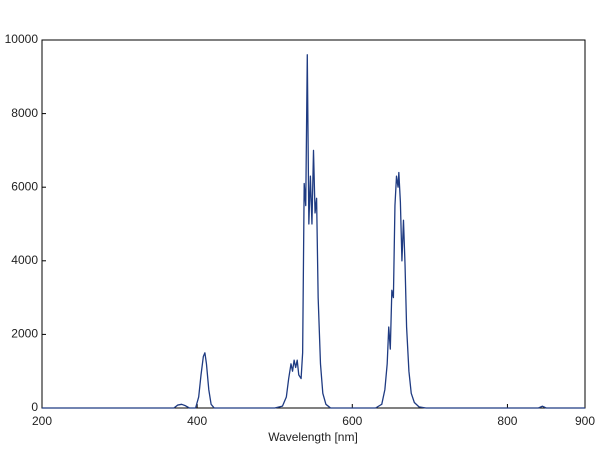  What do you see at coordinates (585, 421) in the screenshot?
I see `x-tick-label: 900` at bounding box center [585, 421].